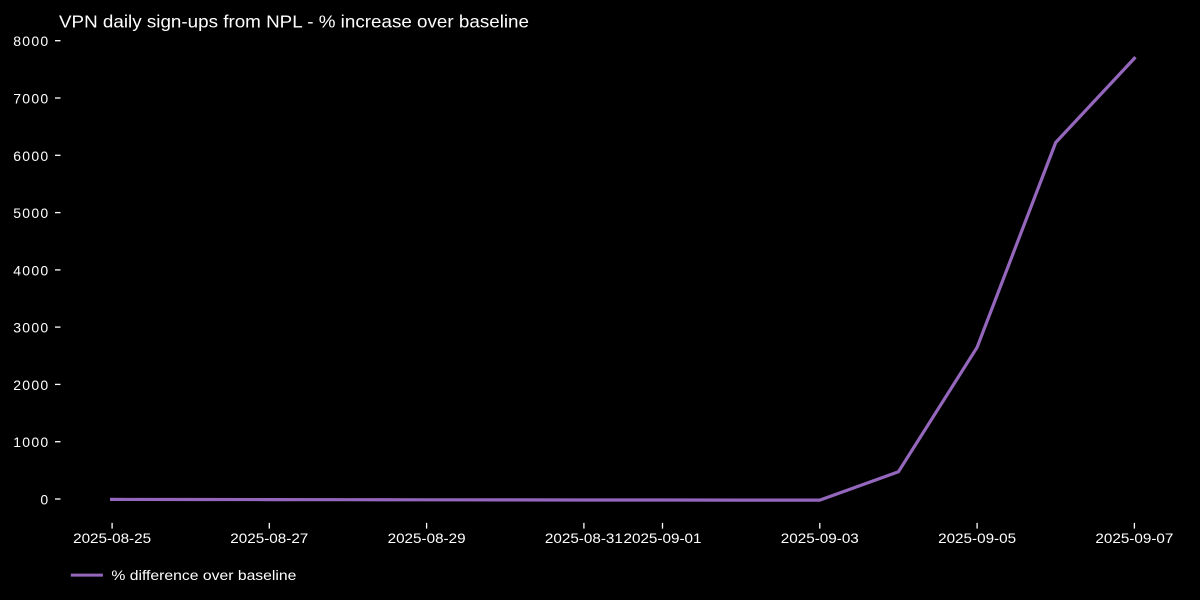  Describe the element at coordinates (30, 270) in the screenshot. I see `svg-text: 4000` at that location.